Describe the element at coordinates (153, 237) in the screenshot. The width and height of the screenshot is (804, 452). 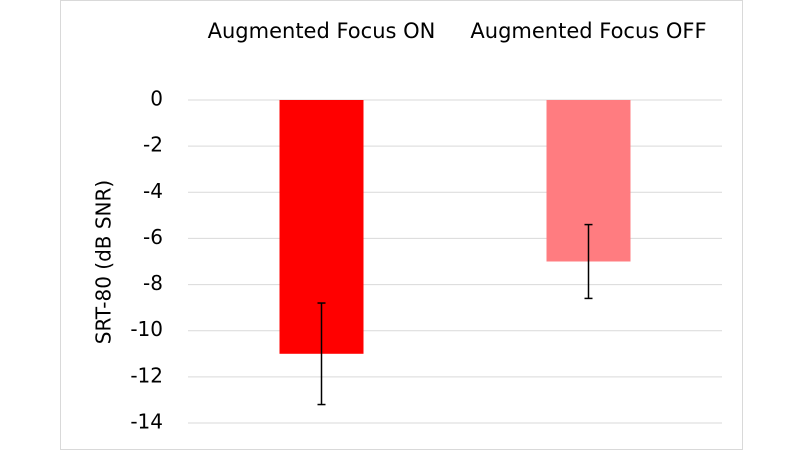
I see `y-tick-label: -6` at that location.